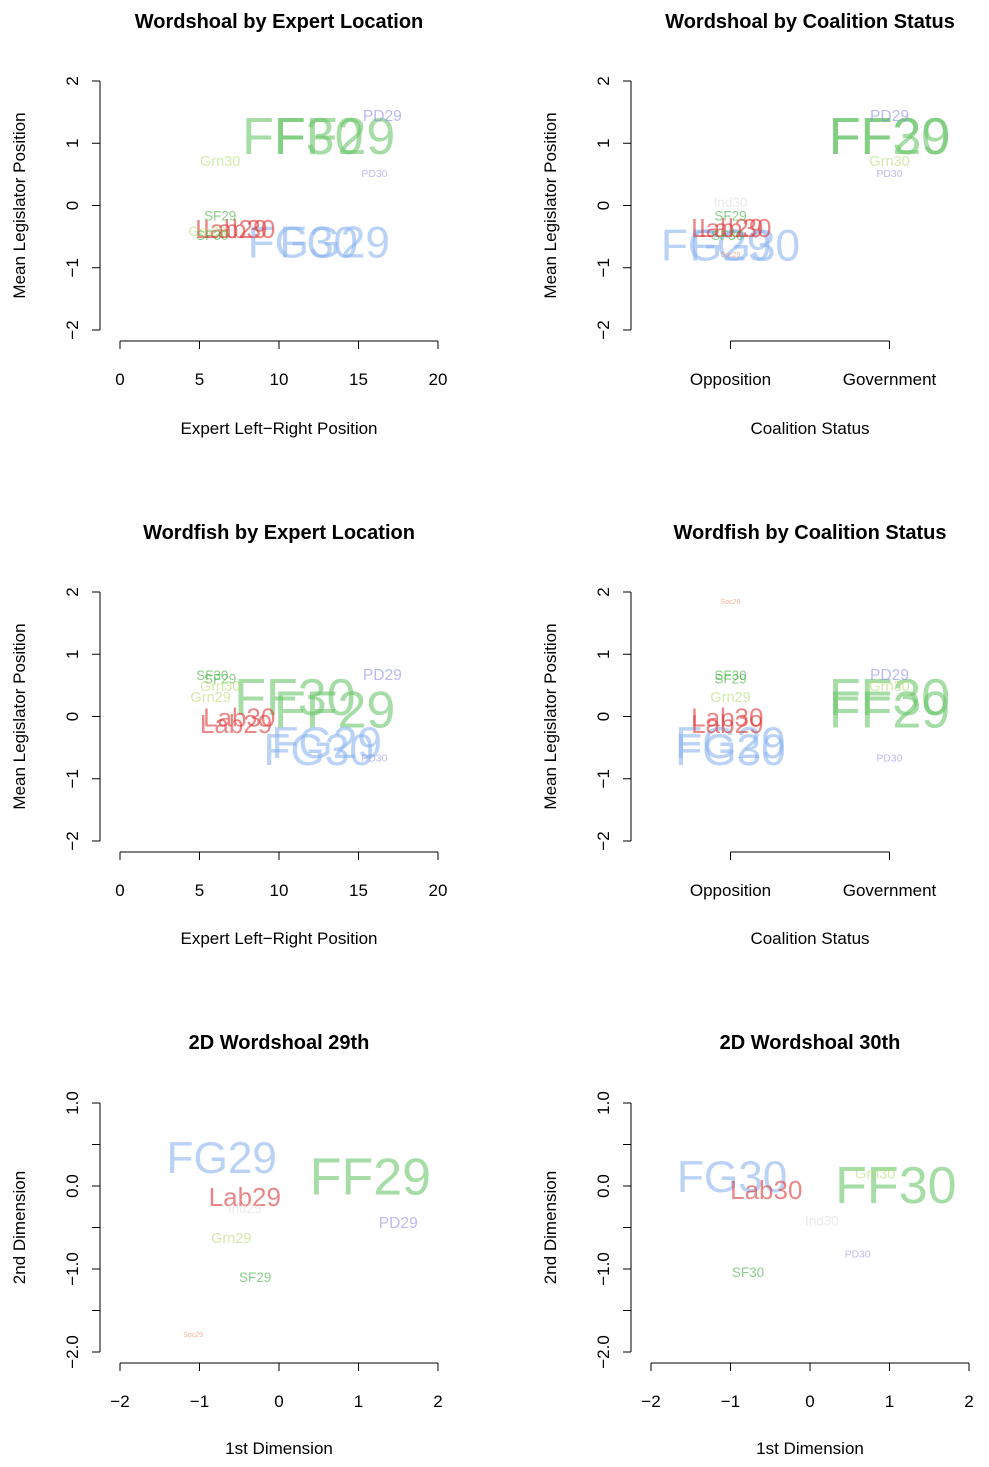 The height and width of the screenshot is (1467, 989). I want to click on x-tick-label: −1, so click(199, 1401).